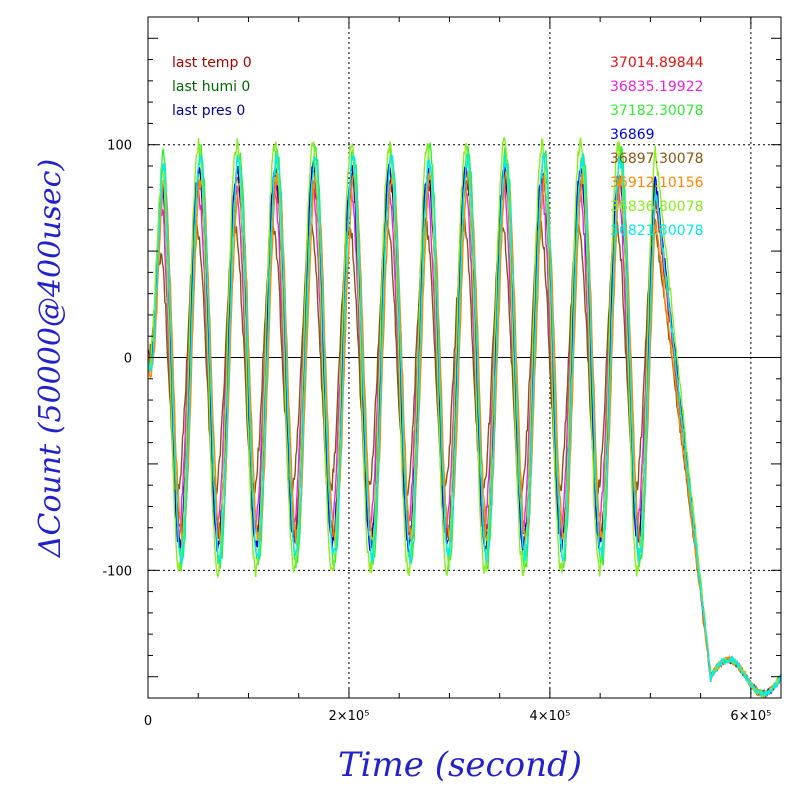 The width and height of the screenshot is (797, 797). Describe the element at coordinates (657, 87) in the screenshot. I see `legend-series-1: 36835.19922` at that location.